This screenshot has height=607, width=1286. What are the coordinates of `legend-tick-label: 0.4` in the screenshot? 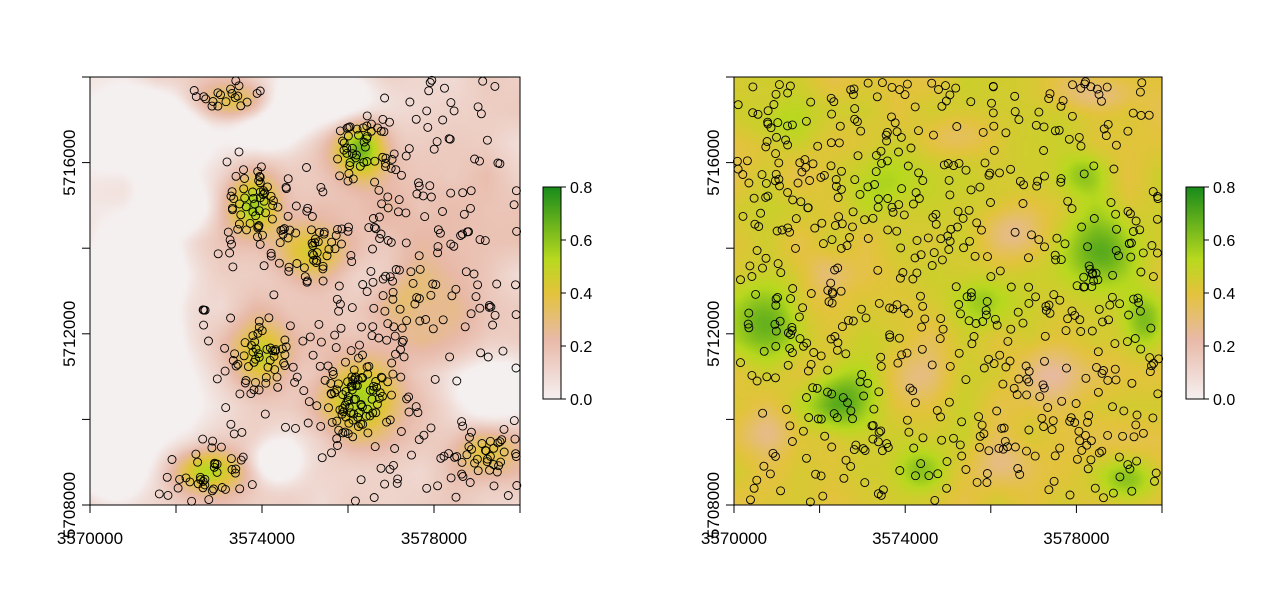 It's located at (581, 294).